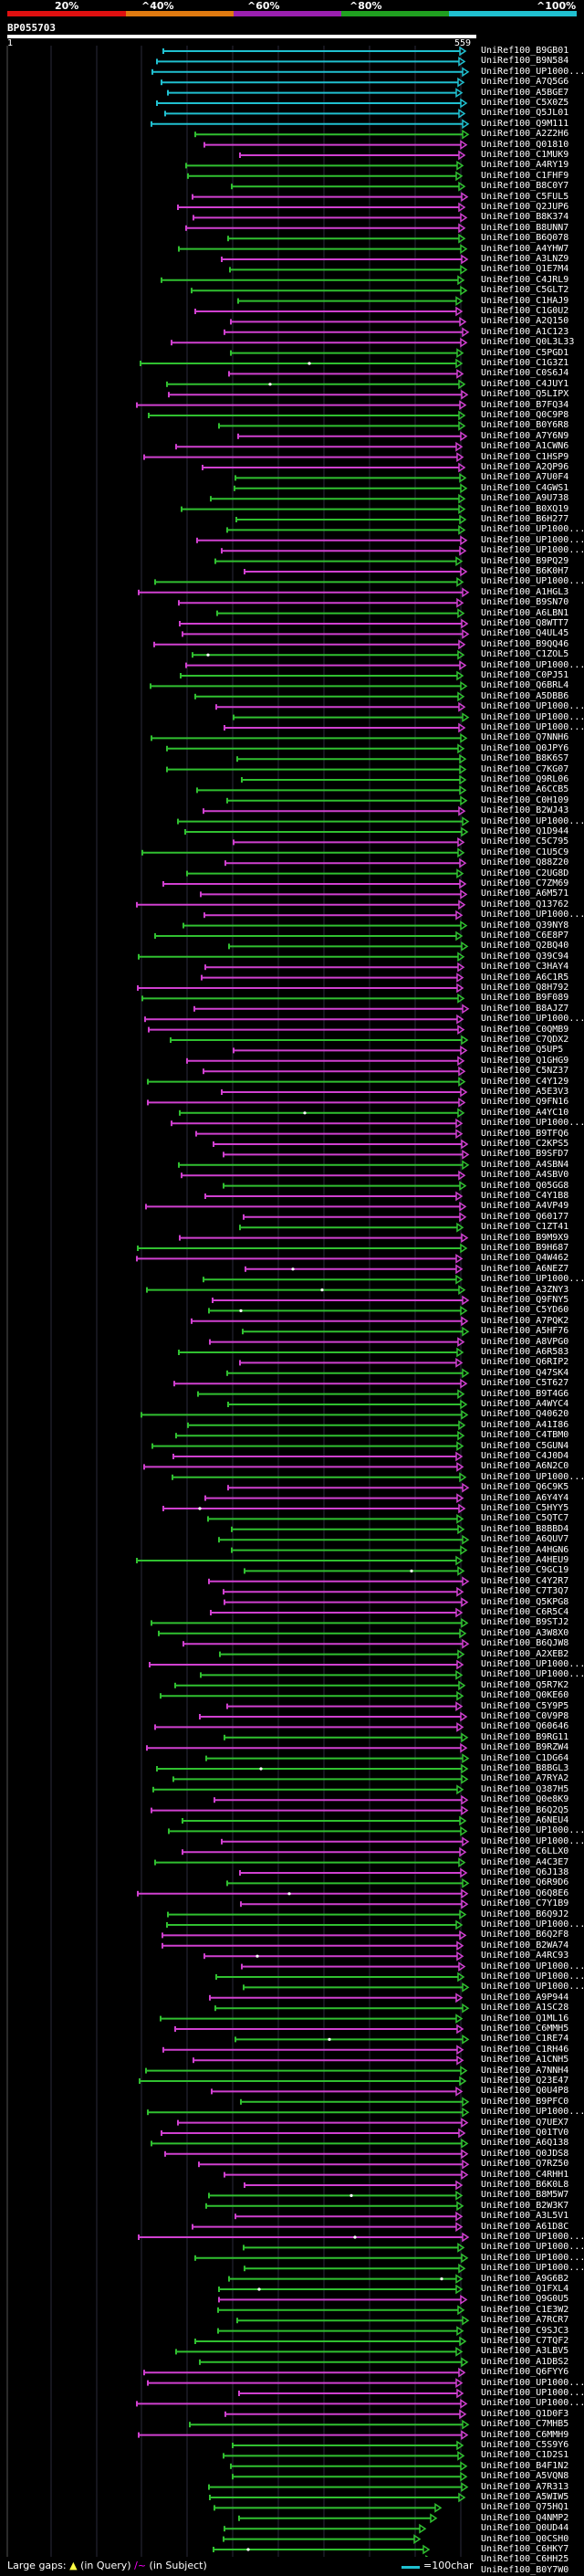 Image resolution: width=584 pixels, height=2576 pixels. I want to click on hit-label: UniRef100_B8M5W7, so click(525, 2195).